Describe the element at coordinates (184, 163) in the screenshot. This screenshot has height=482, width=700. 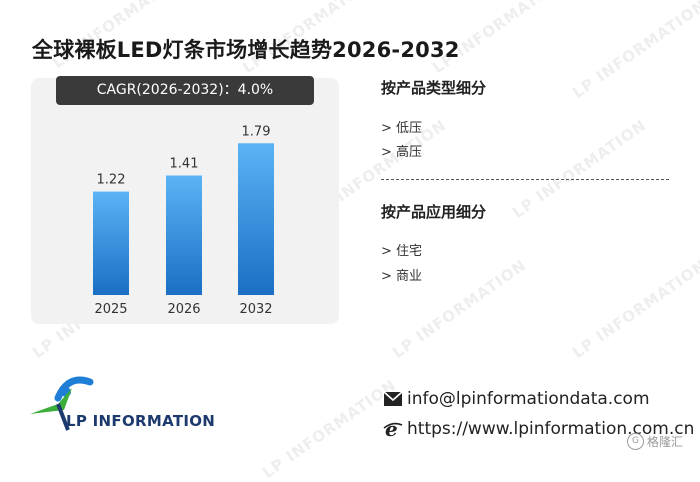
I see `data-label-2026: 1.41` at that location.